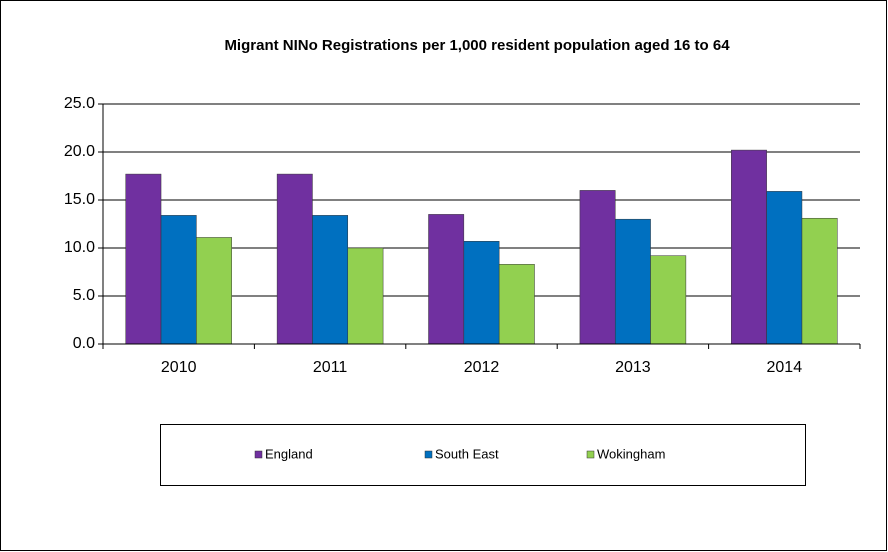 This screenshot has width=888, height=552. What do you see at coordinates (482, 367) in the screenshot?
I see `x-tick-label: 2012` at bounding box center [482, 367].